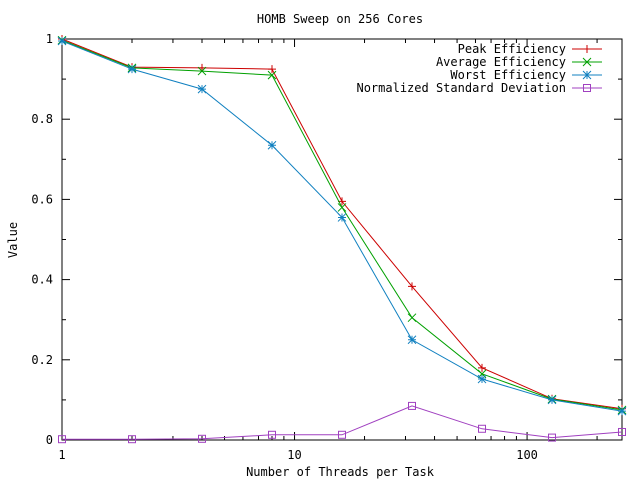 Image resolution: width=640 pixels, height=480 pixels. Describe the element at coordinates (42, 119) in the screenshot. I see `y-tick-label: 0.8` at that location.